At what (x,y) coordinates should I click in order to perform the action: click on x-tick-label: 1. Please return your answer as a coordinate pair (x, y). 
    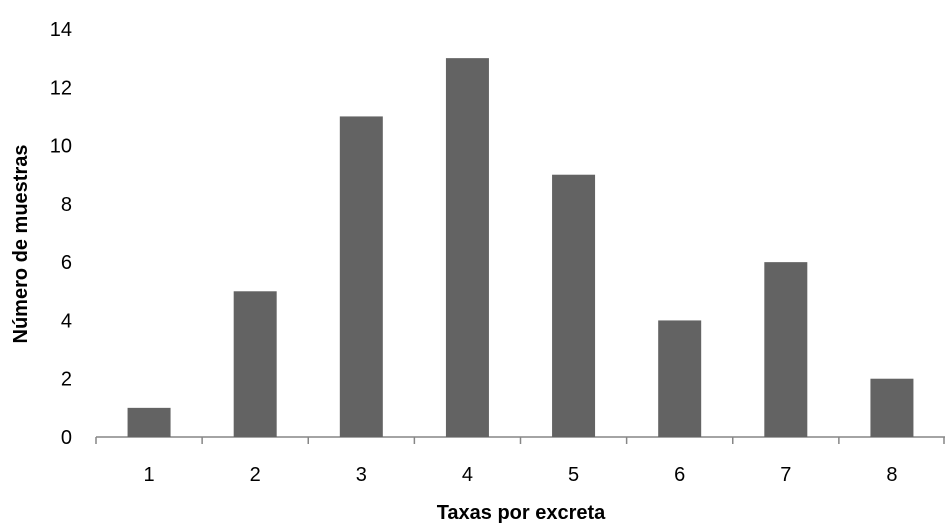
    Looking at the image, I should click on (149, 475).